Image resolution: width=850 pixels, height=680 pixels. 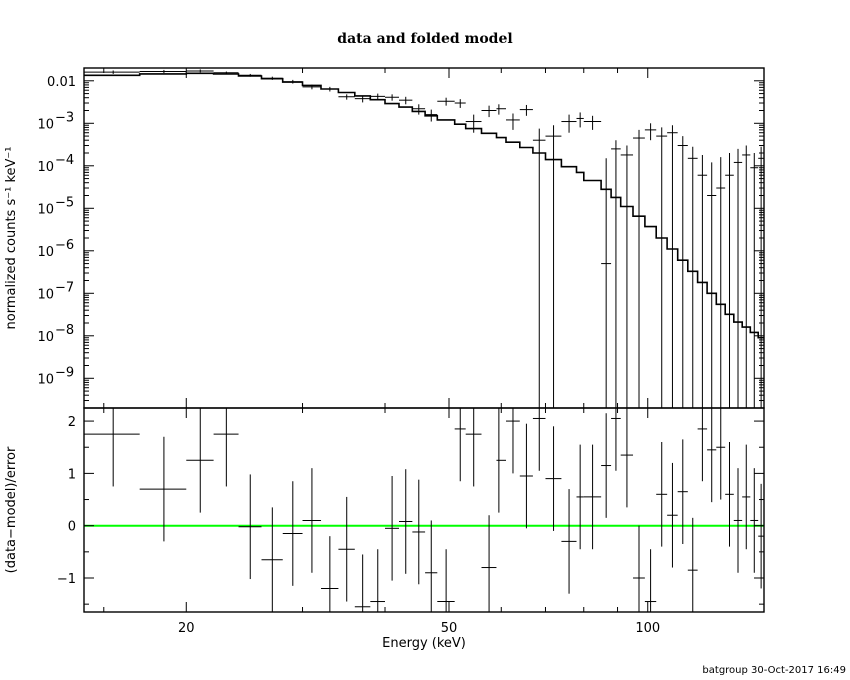 I want to click on chart-title: data and folded model, so click(x=424, y=39).